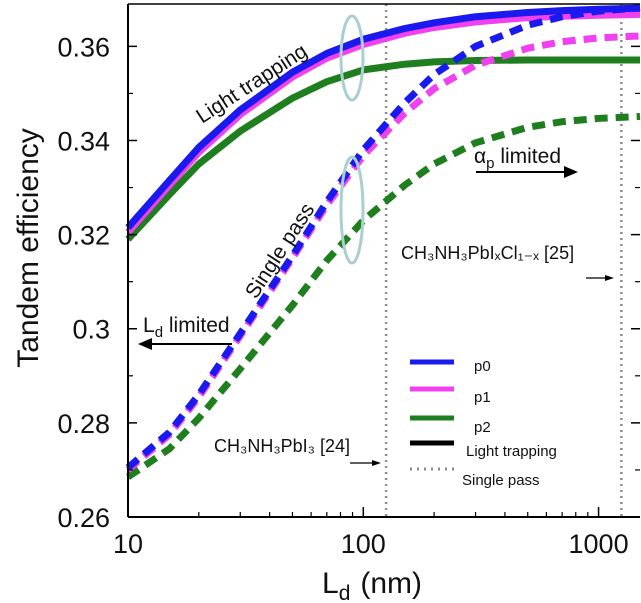 This screenshot has width=641, height=603. What do you see at coordinates (599, 544) in the screenshot?
I see `x-tick-label: 1000` at bounding box center [599, 544].